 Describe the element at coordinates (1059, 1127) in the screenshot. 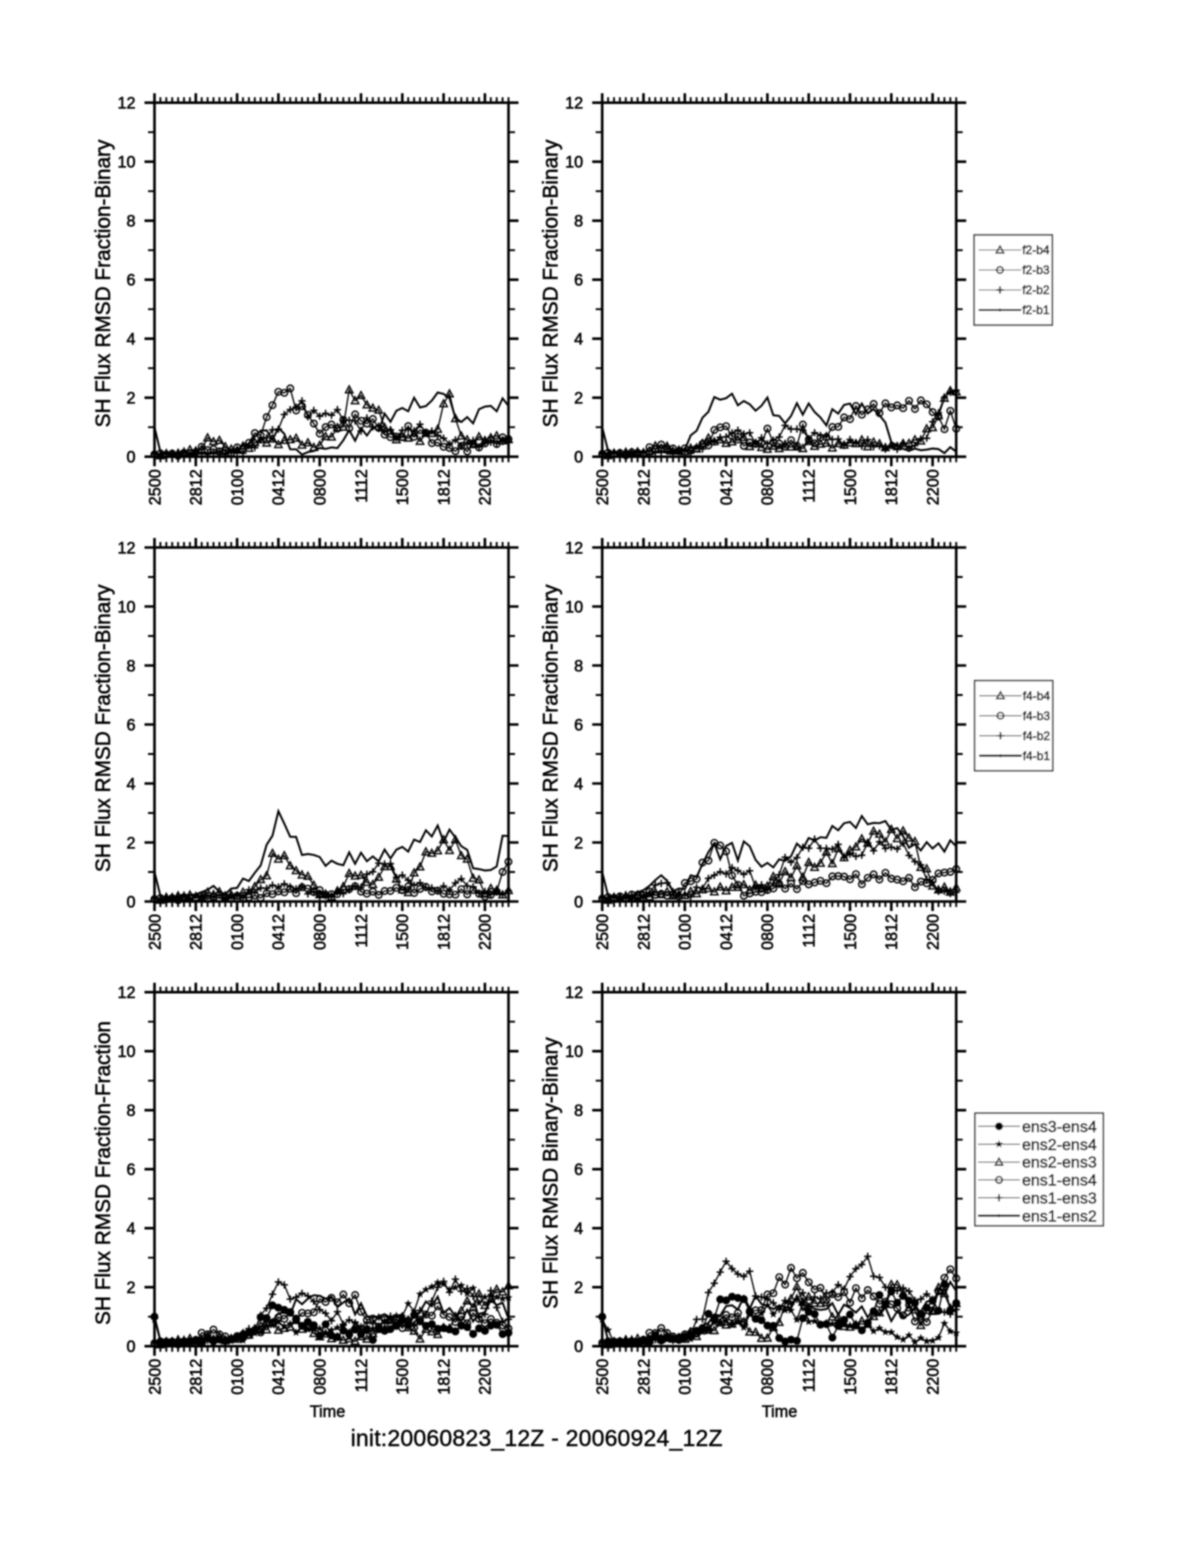

I see `svg-text: ens3-ens4` at that location.